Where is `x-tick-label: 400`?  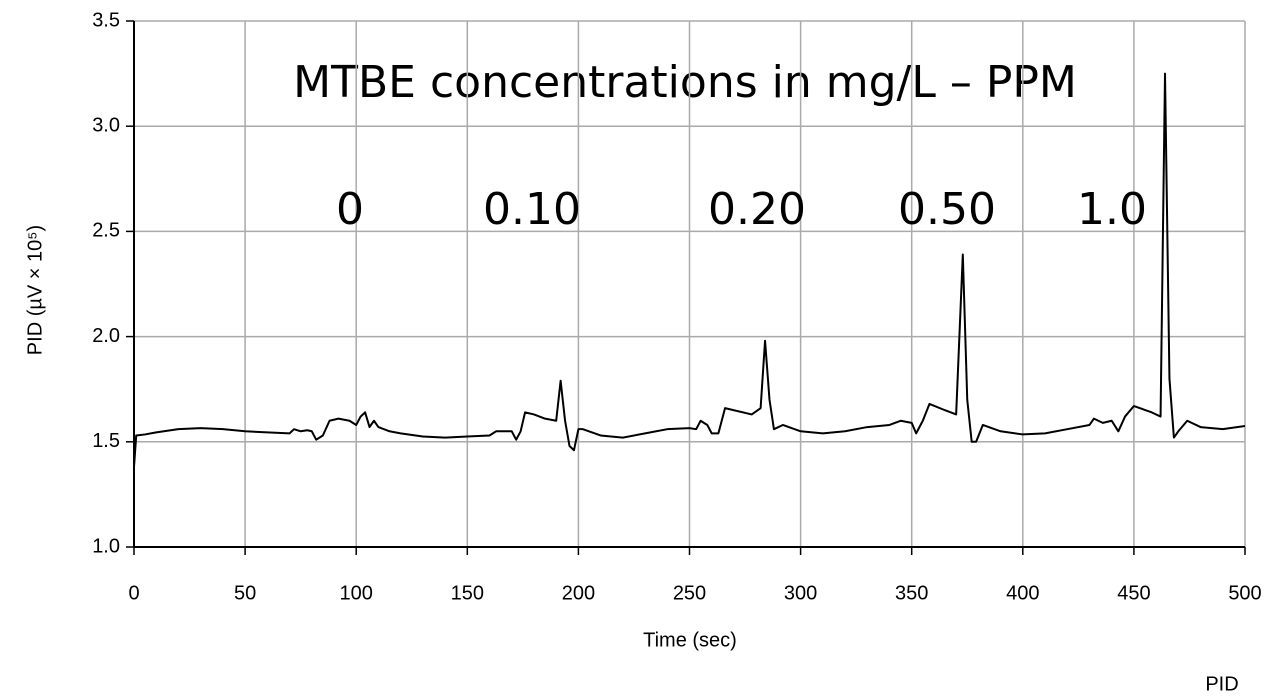
x-tick-label: 400 is located at coordinates (1022, 593).